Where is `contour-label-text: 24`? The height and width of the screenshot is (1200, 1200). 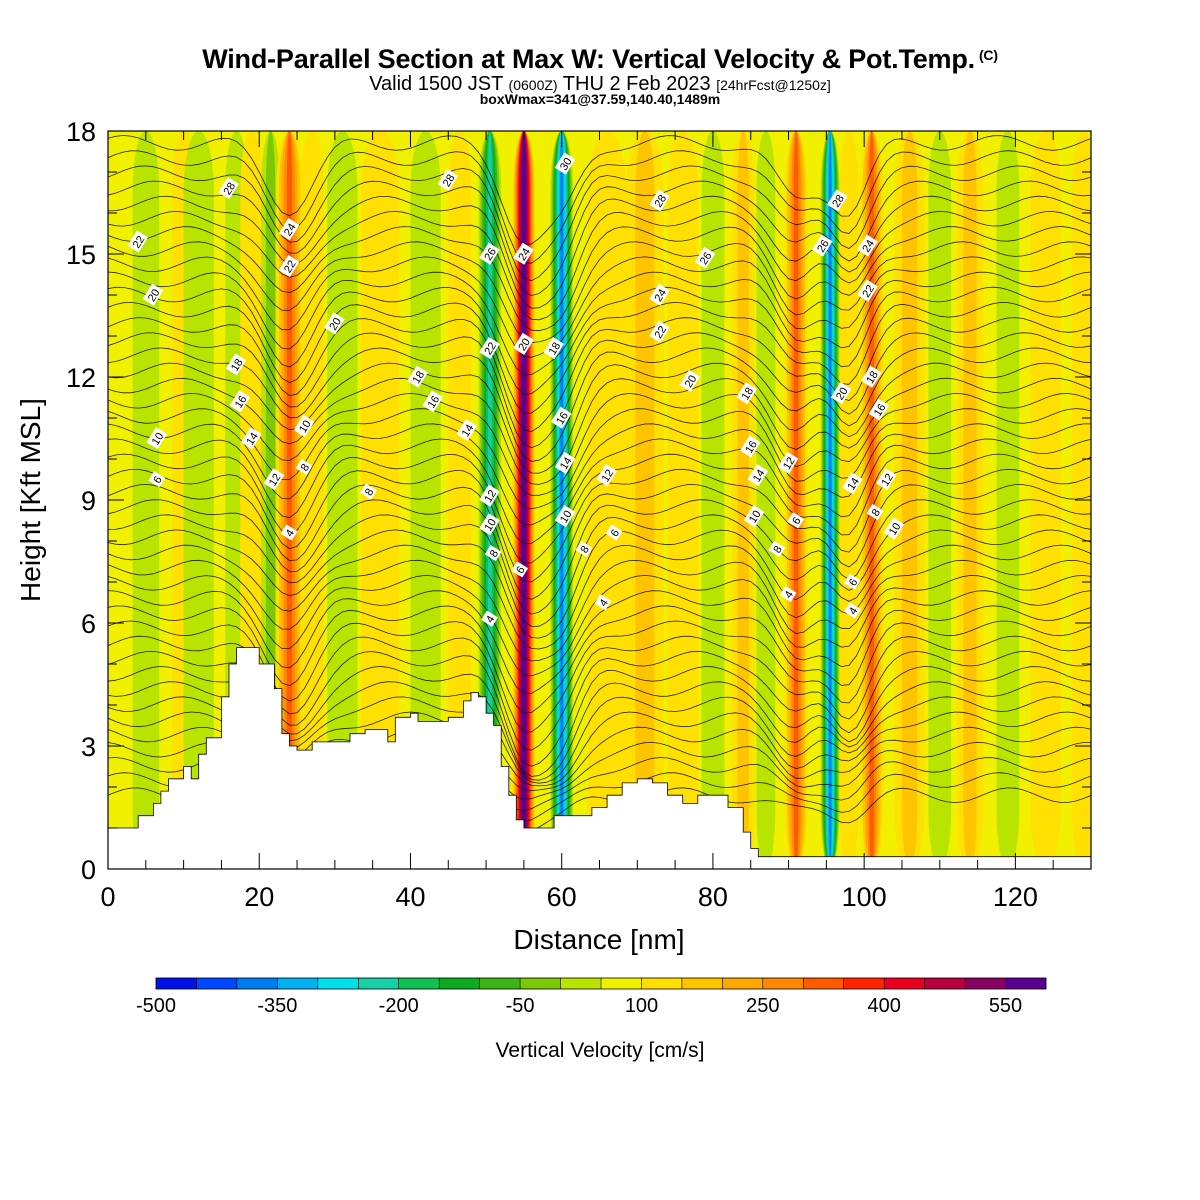
contour-label-text: 24 is located at coordinates (868, 246).